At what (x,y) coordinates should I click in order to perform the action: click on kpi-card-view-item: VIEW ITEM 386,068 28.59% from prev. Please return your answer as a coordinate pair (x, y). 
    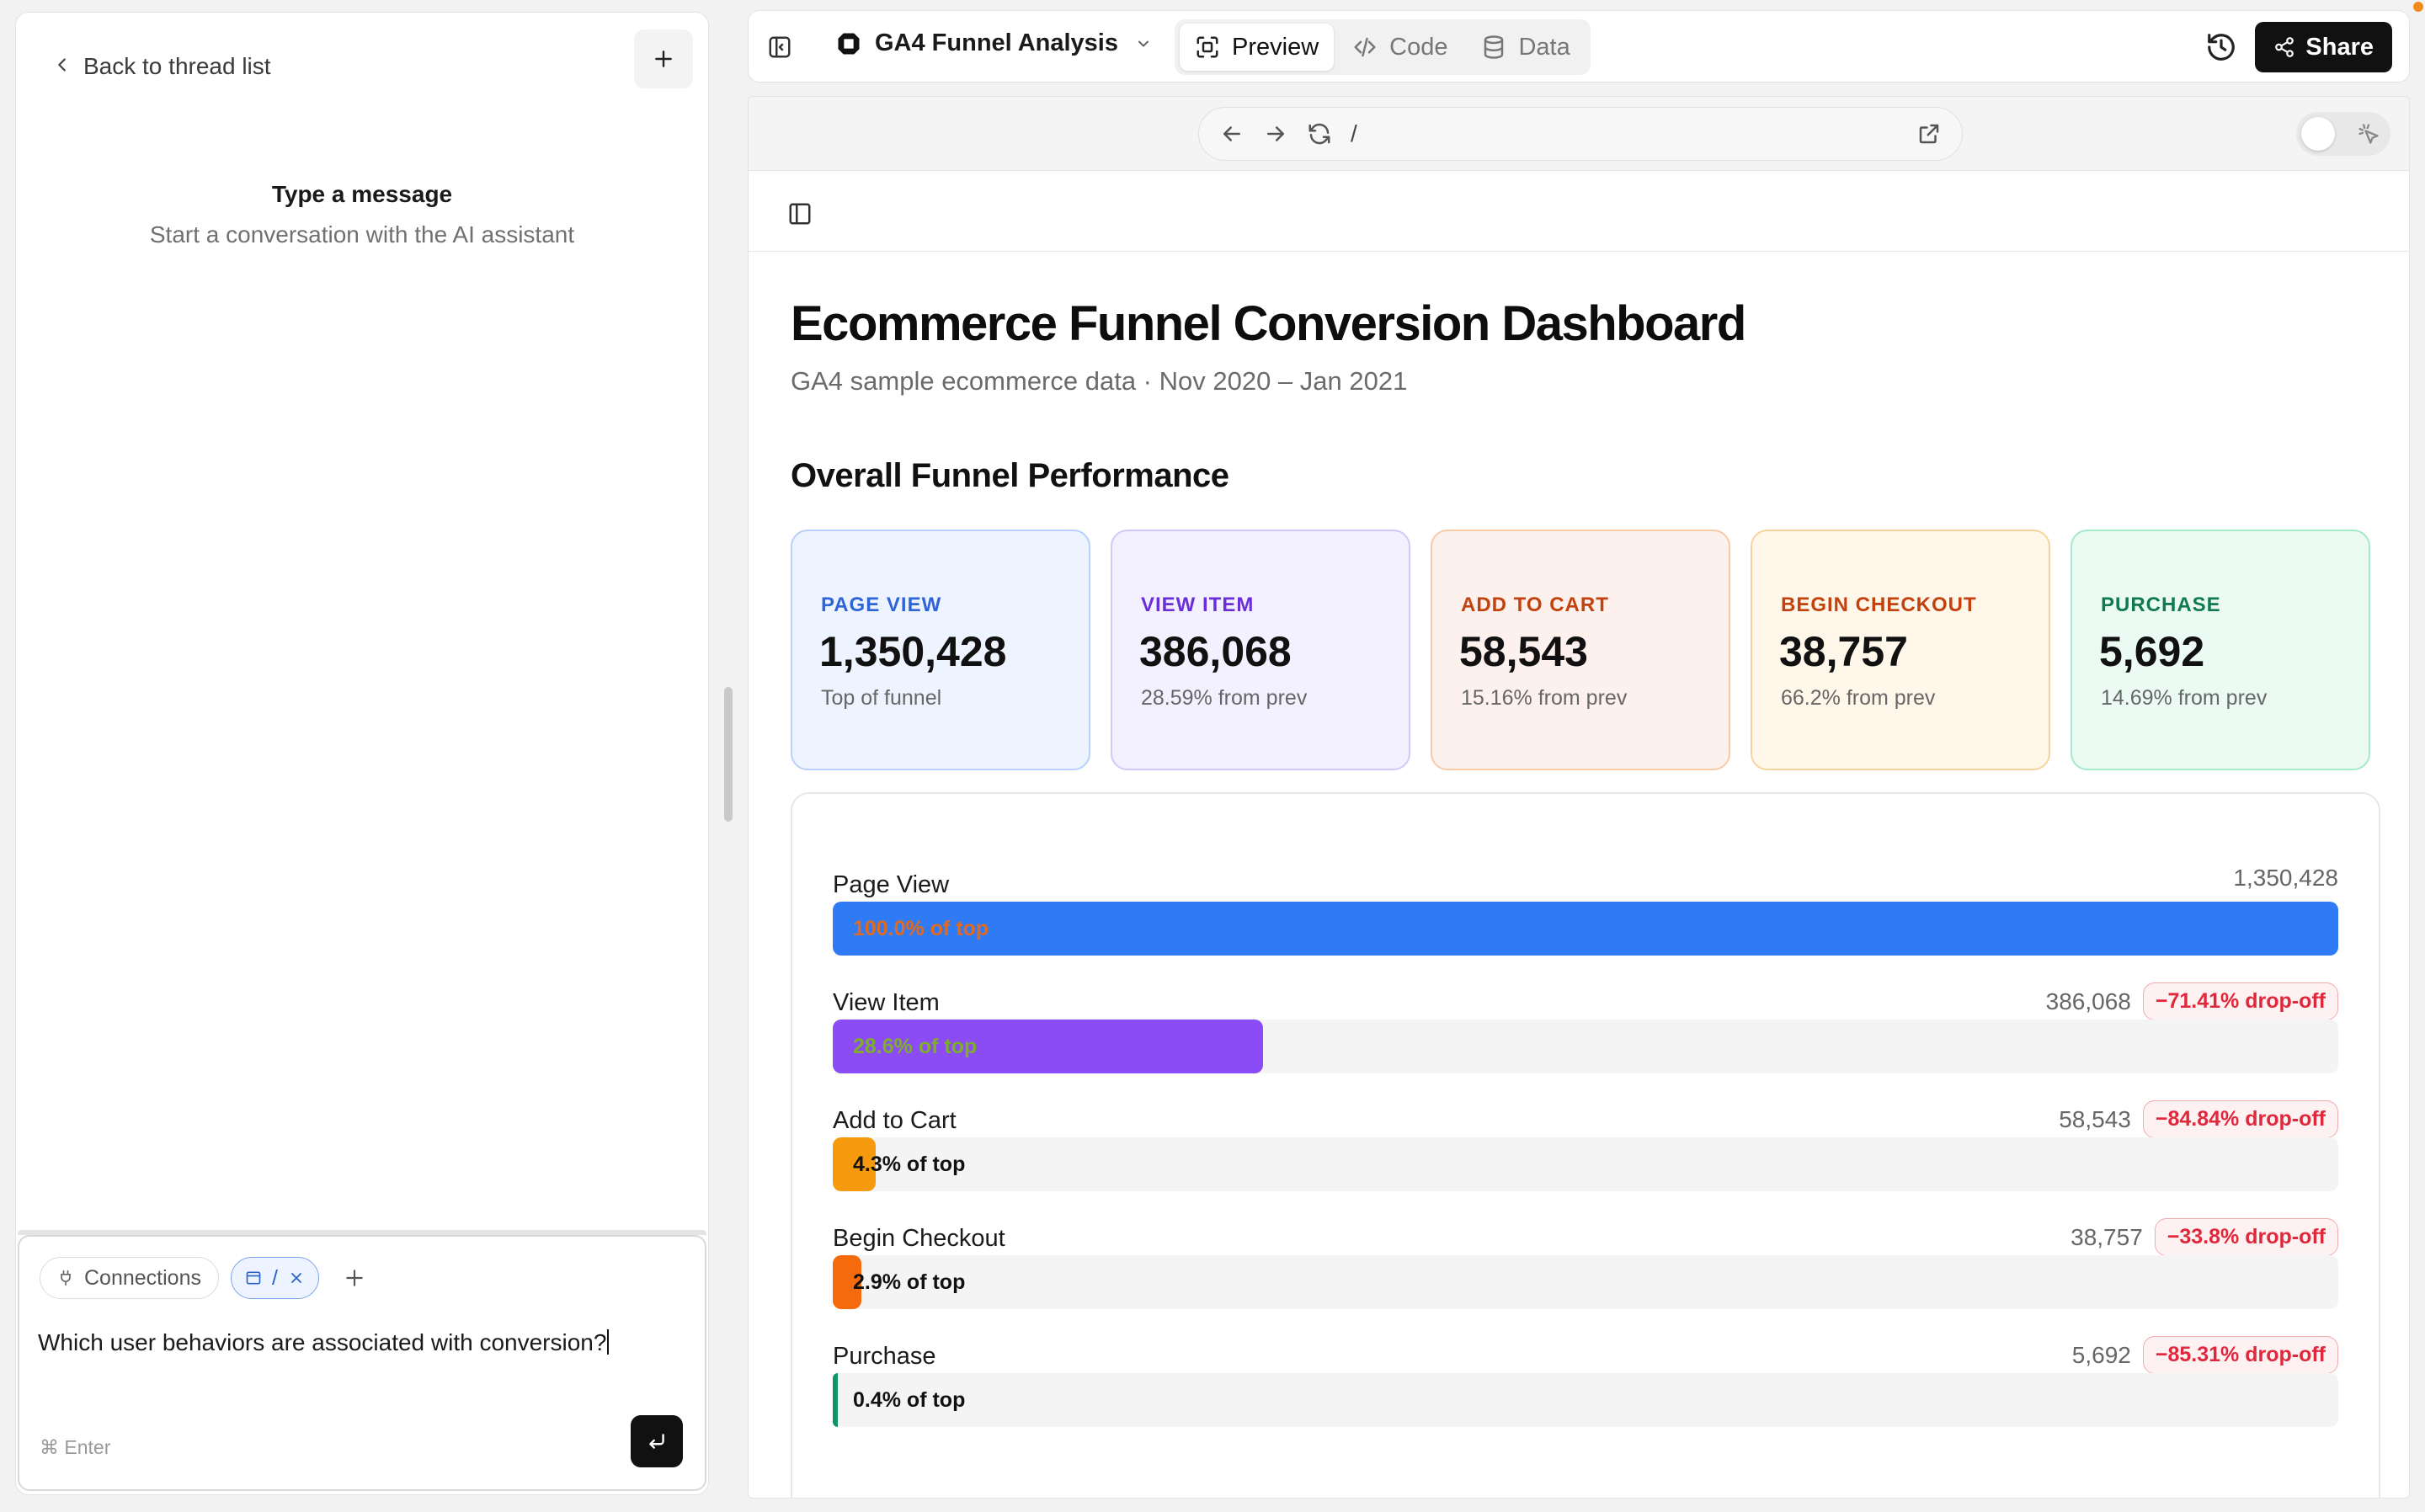
    Looking at the image, I should click on (1260, 650).